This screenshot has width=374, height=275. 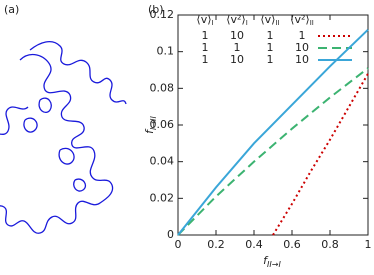 I want to click on x-tick-label: 0.8, so click(x=330, y=244).